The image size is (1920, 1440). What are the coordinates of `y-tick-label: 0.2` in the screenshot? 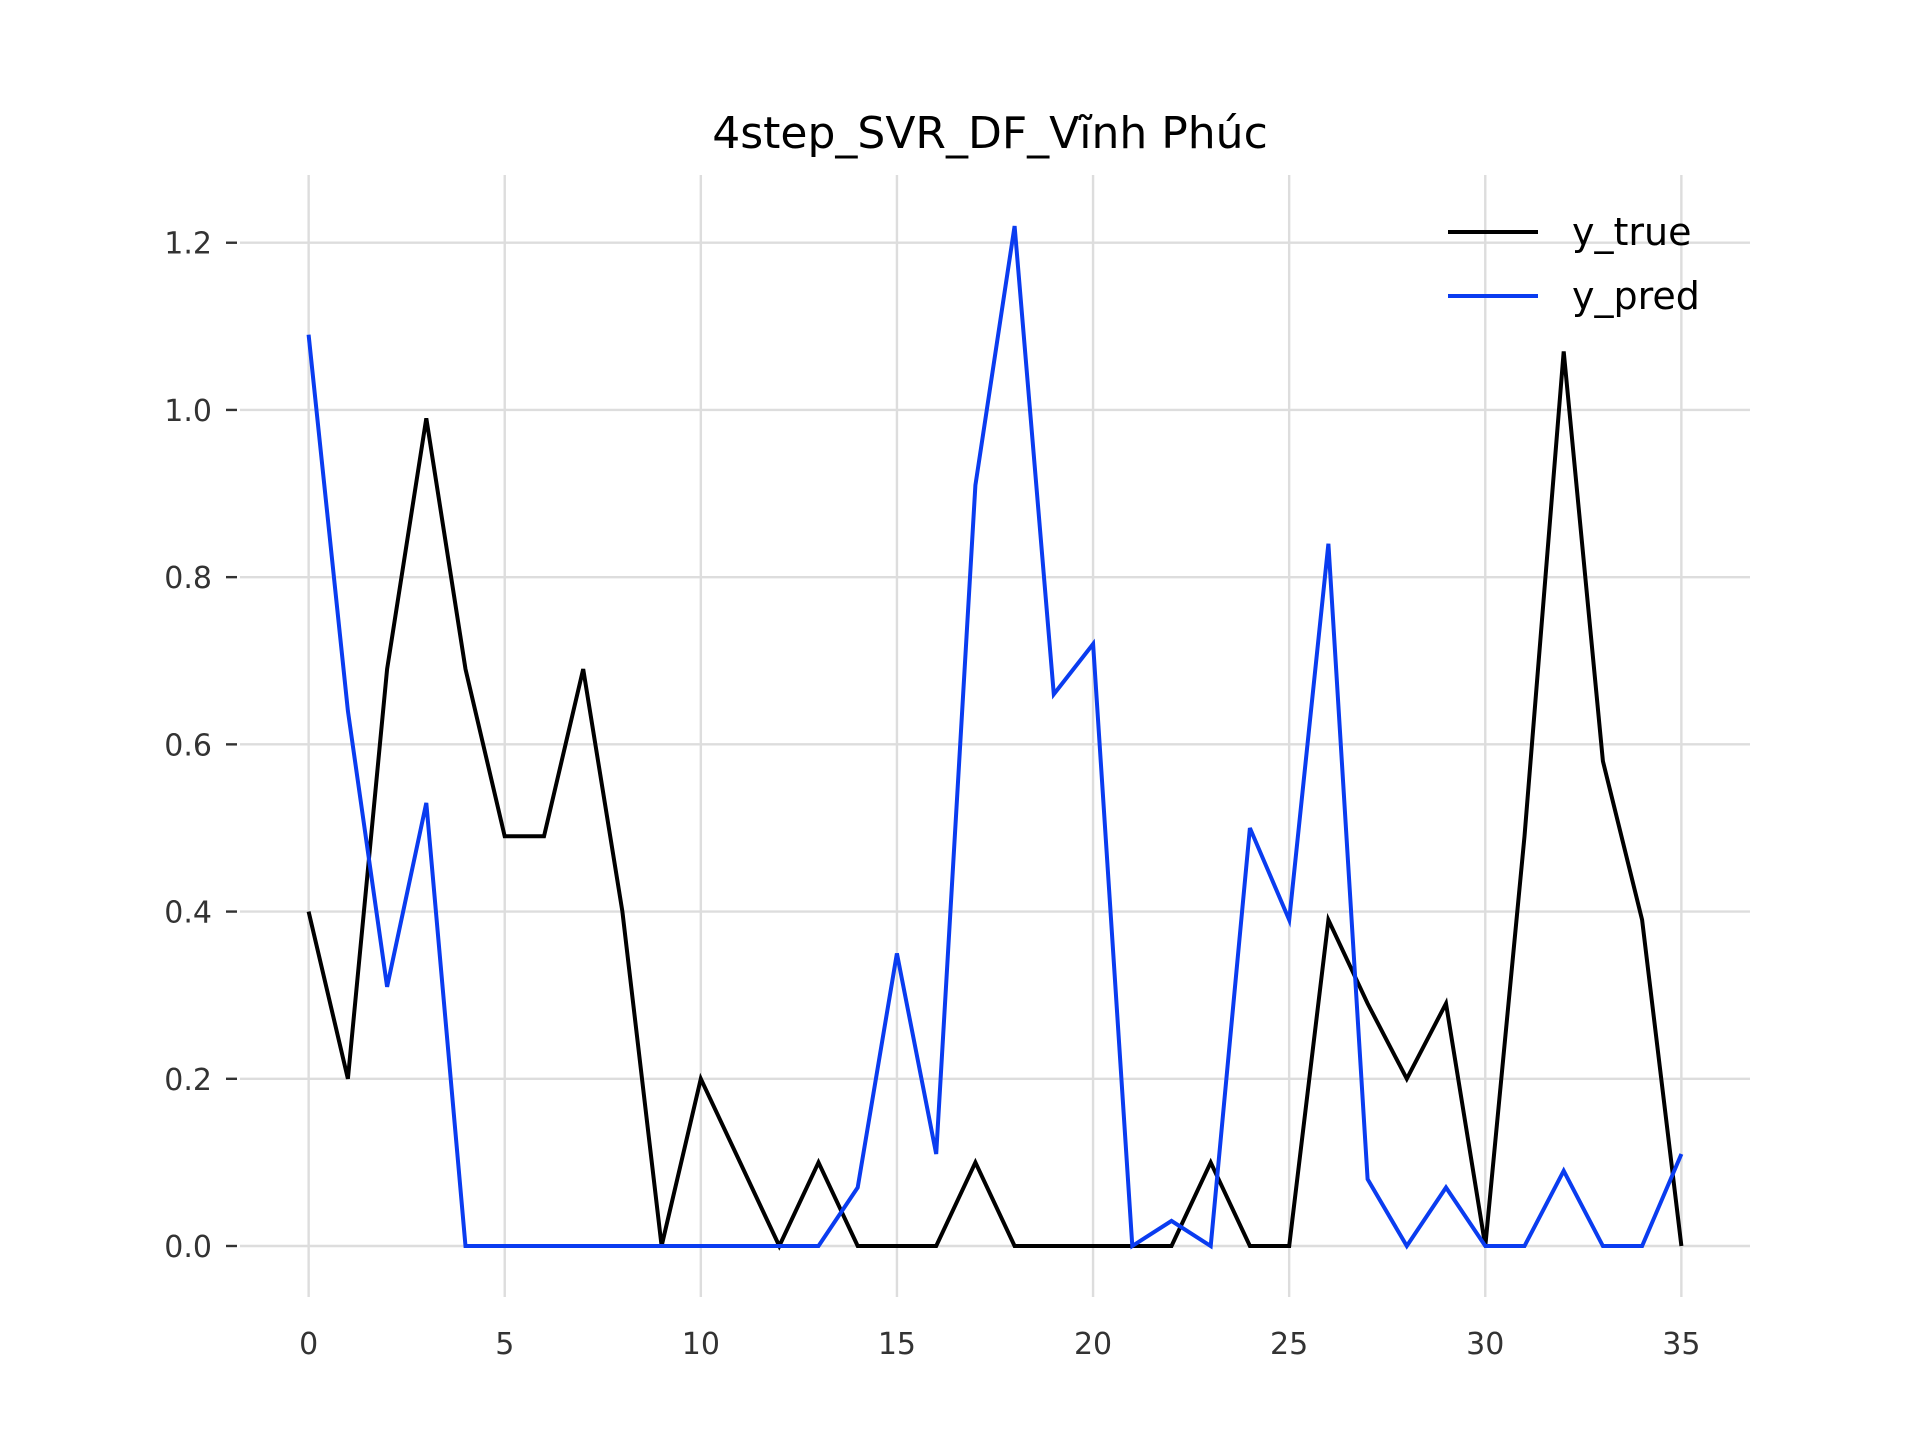 It's located at (188, 1080).